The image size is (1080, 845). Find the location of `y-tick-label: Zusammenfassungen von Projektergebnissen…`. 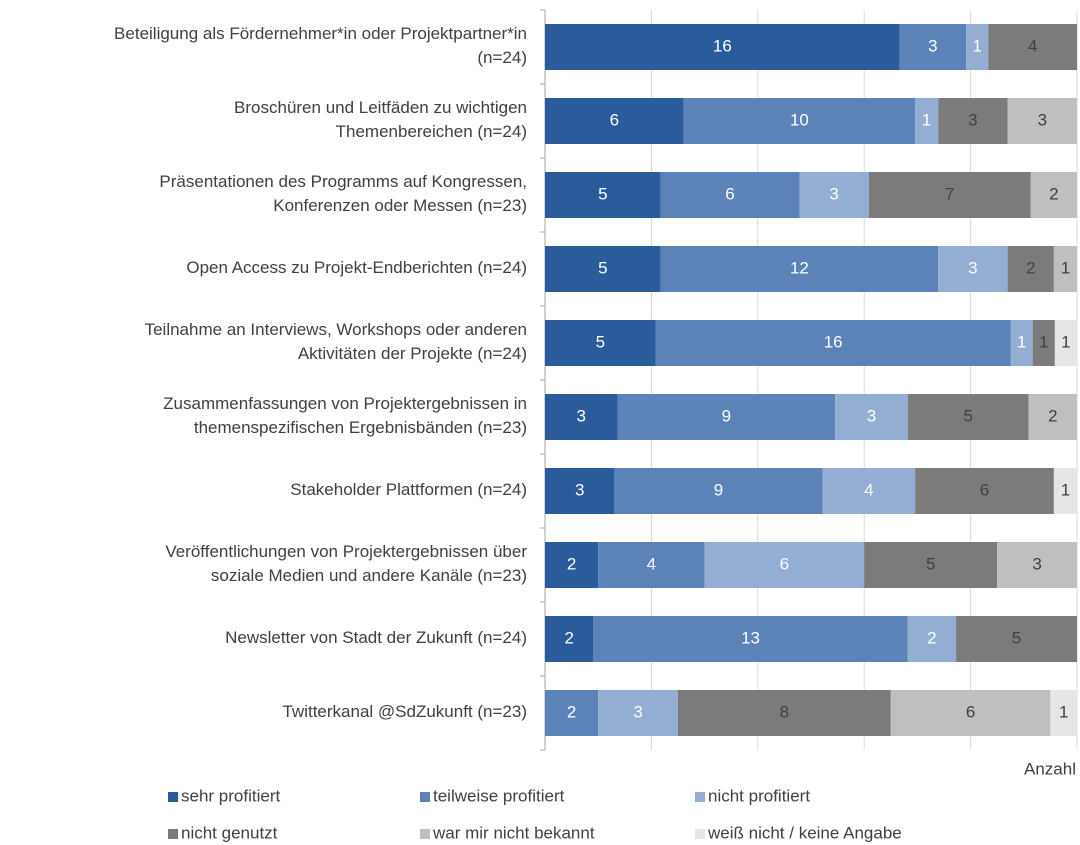

y-tick-label: Zusammenfassungen von Projektergebnissen… is located at coordinates (345, 415).